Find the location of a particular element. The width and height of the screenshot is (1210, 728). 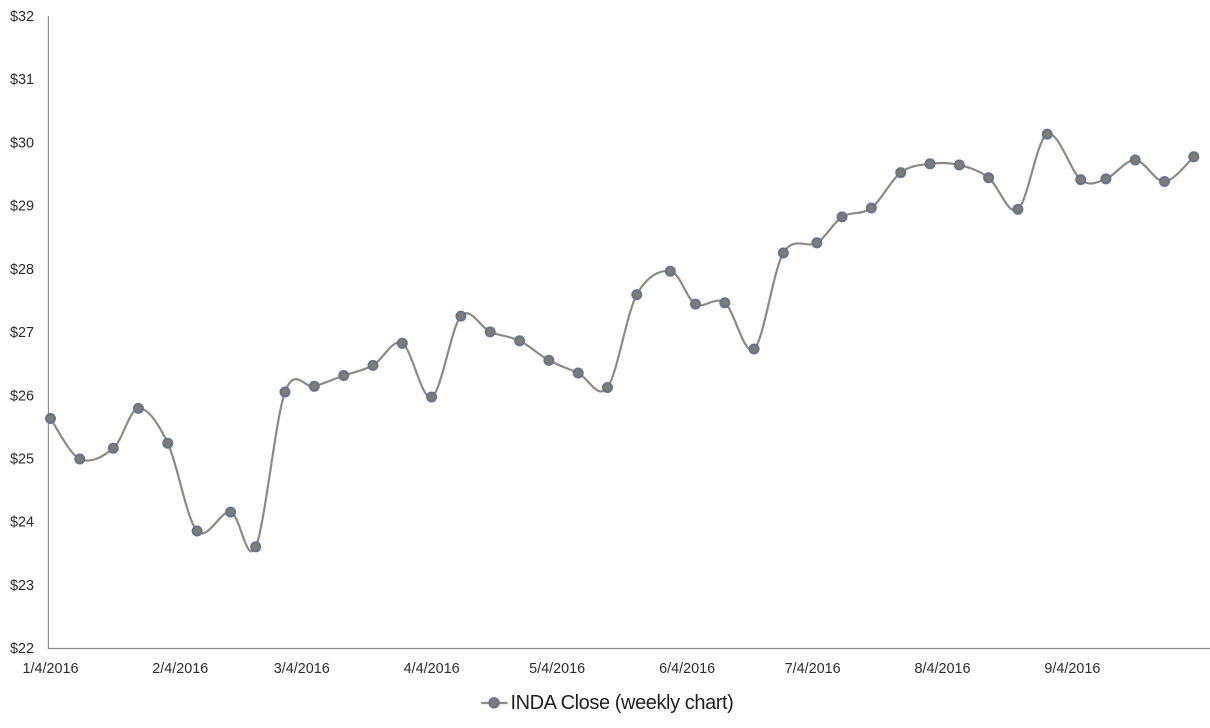

svg-text: $28 is located at coordinates (22, 270).